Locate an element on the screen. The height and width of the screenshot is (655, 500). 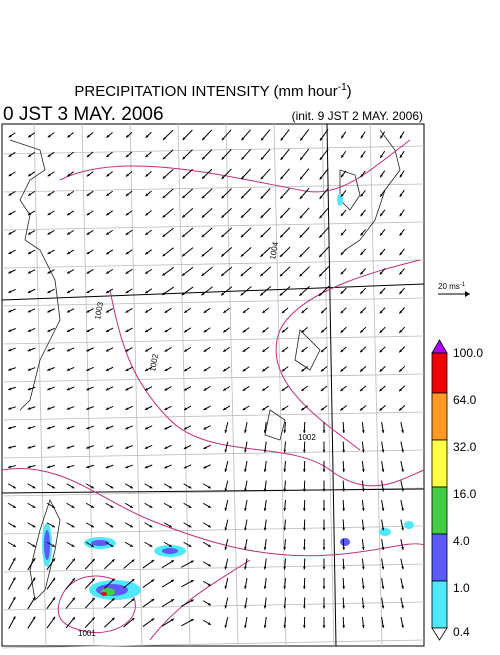
colorbar-bottom is located at coordinates (439, 634).